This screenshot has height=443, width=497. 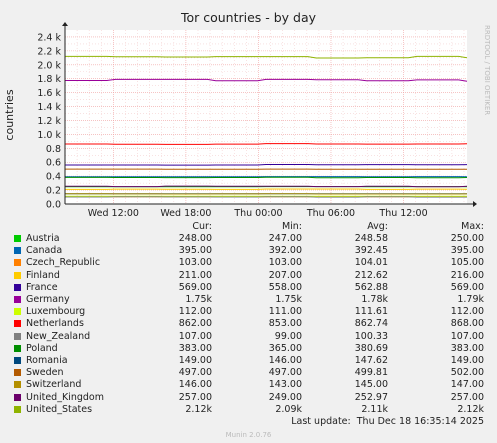 What do you see at coordinates (49, 79) in the screenshot?
I see `y-tick-label: 1.8 k` at bounding box center [49, 79].